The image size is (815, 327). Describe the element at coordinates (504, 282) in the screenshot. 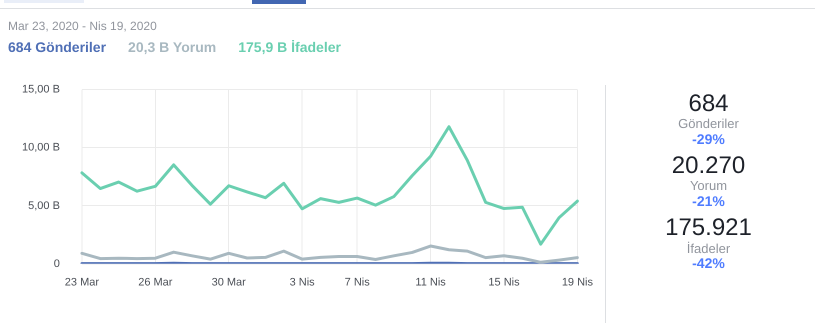

I see `x-tick-label: 15 Nis` at that location.